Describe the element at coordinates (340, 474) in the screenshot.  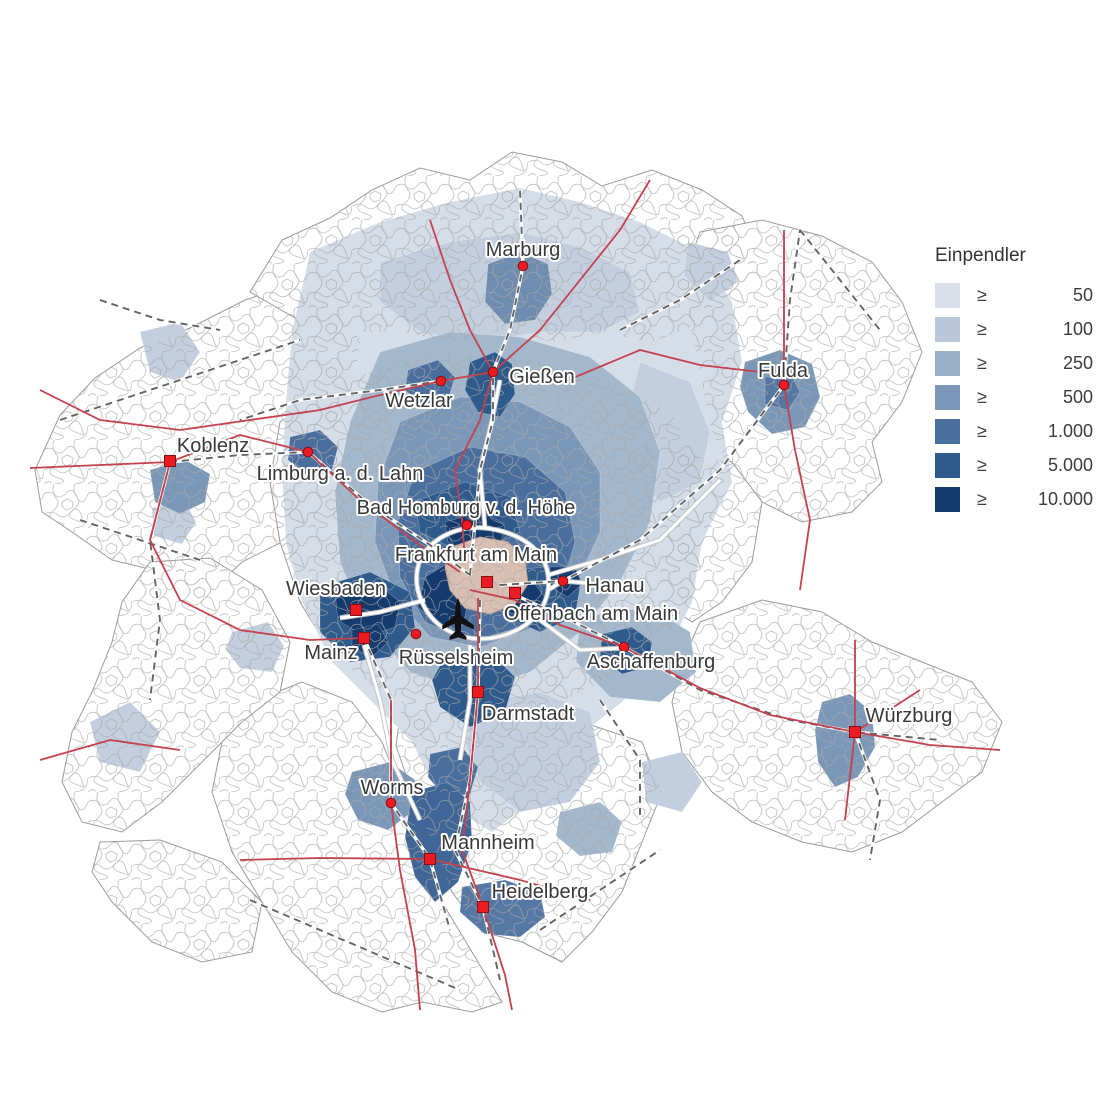
I see `city-label-limburg: Limburg a. d. Lahn` at that location.